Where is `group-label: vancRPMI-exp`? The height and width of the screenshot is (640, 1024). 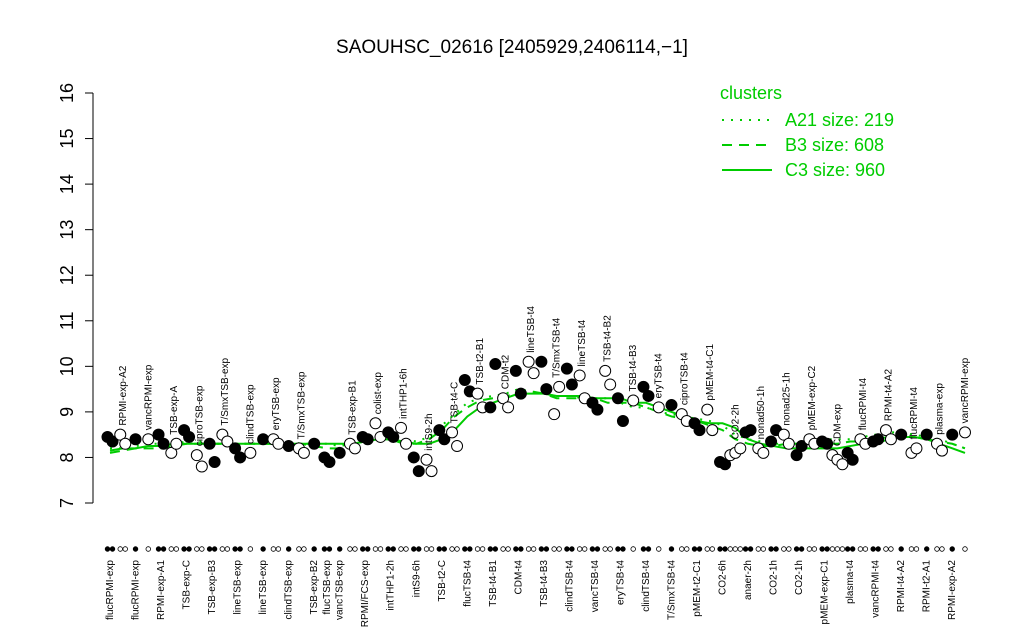
group-label: vancRPMI-exp is located at coordinates (965, 390).